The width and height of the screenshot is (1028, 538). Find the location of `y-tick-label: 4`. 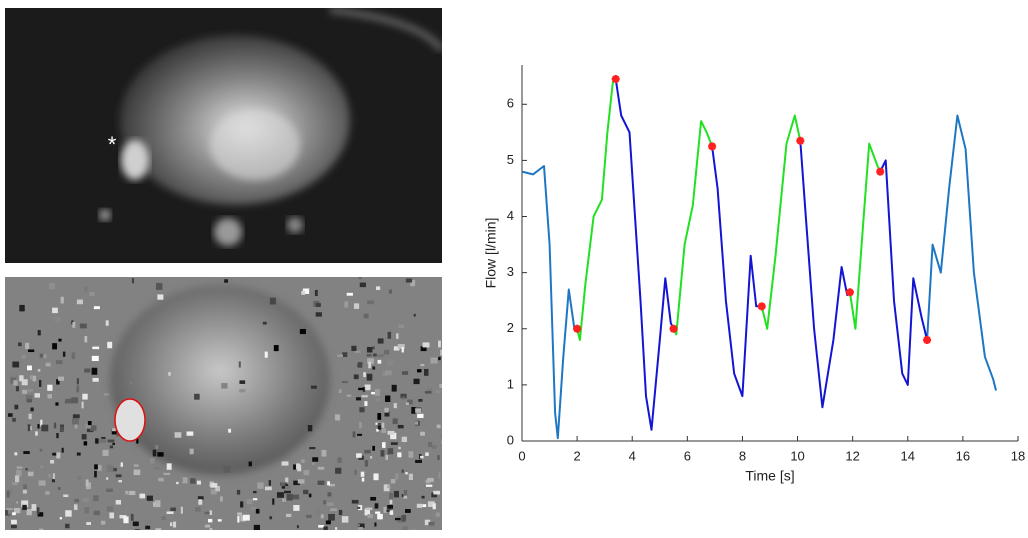

y-tick-label: 4 is located at coordinates (510, 215).